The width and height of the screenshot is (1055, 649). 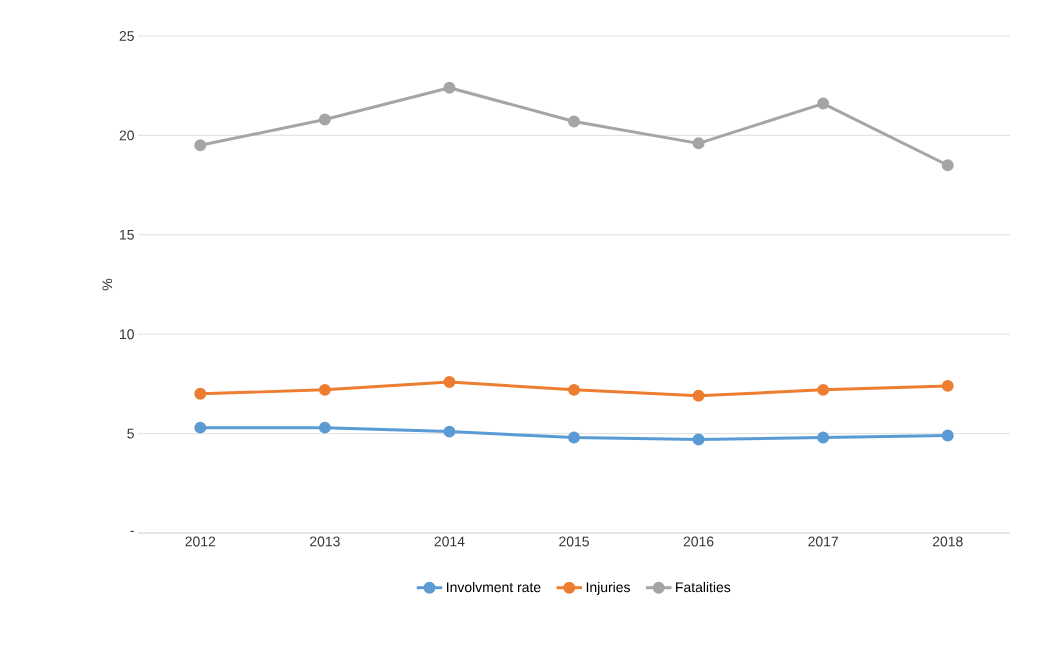 What do you see at coordinates (494, 587) in the screenshot?
I see `legend-label: Involvment rate` at bounding box center [494, 587].